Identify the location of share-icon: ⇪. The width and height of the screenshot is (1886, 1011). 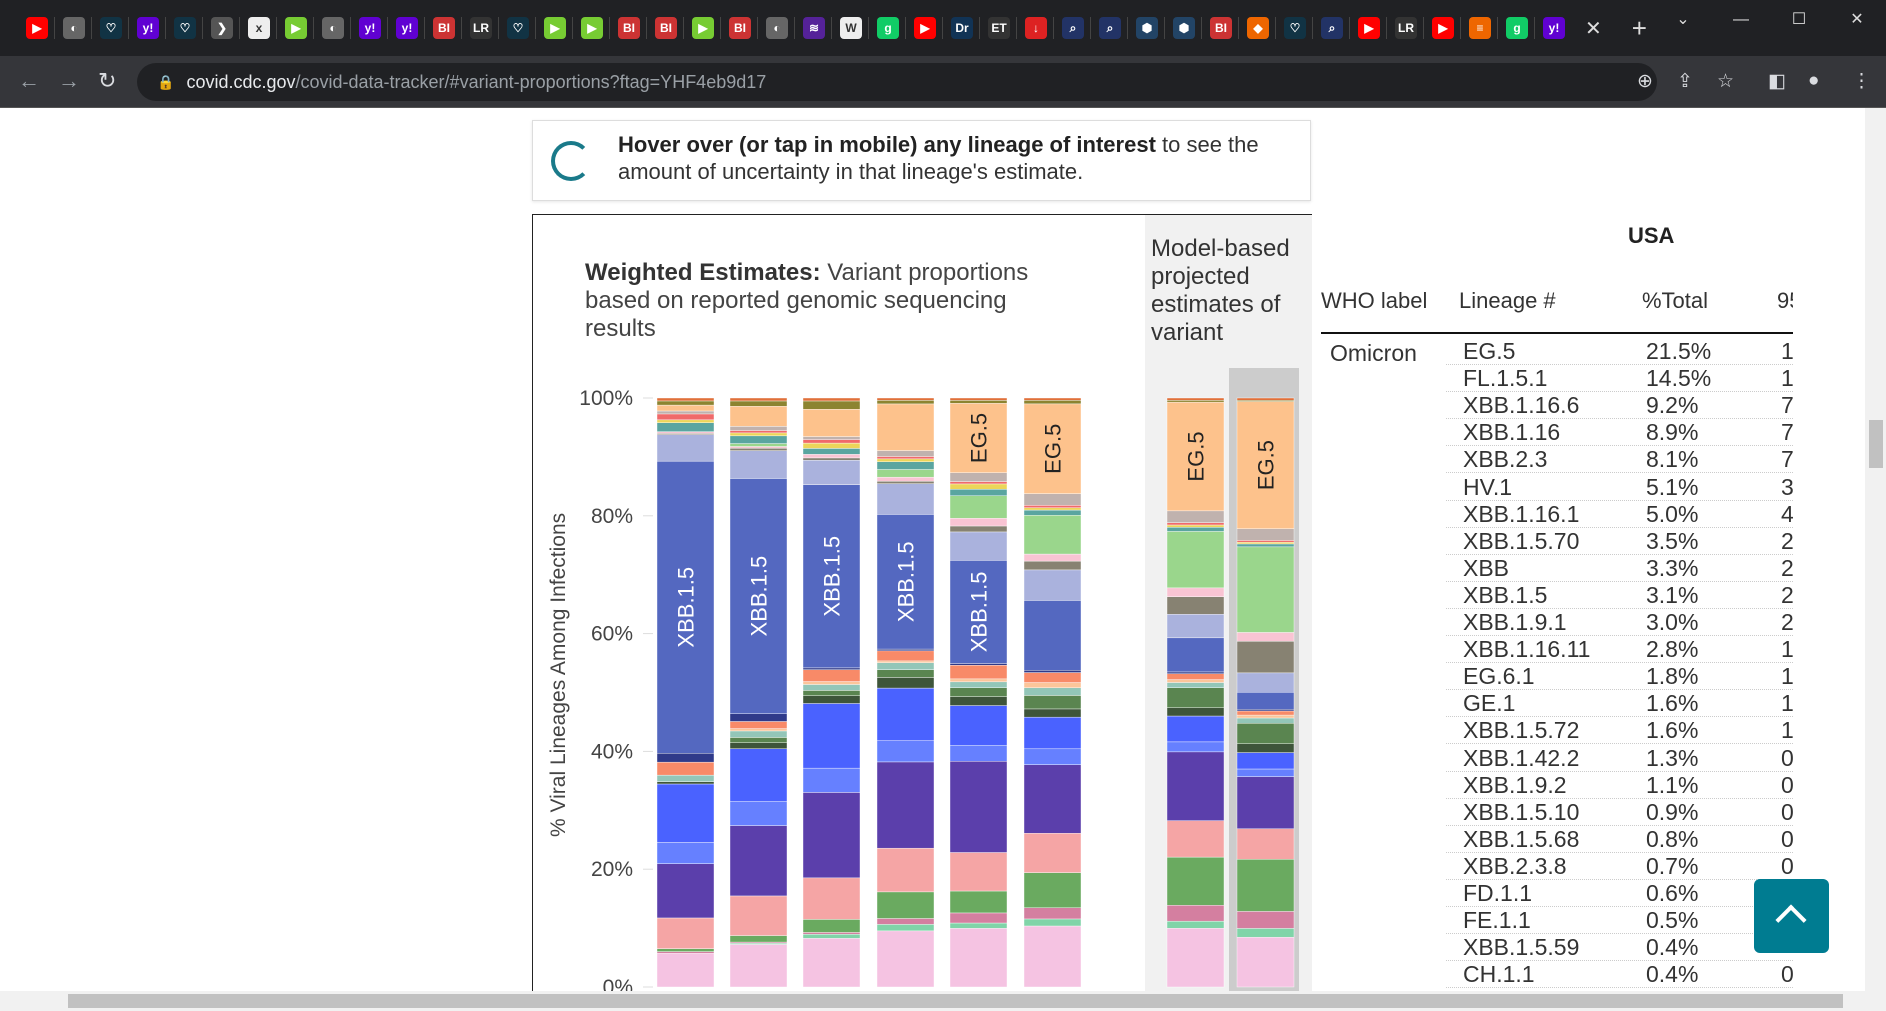
(1685, 81).